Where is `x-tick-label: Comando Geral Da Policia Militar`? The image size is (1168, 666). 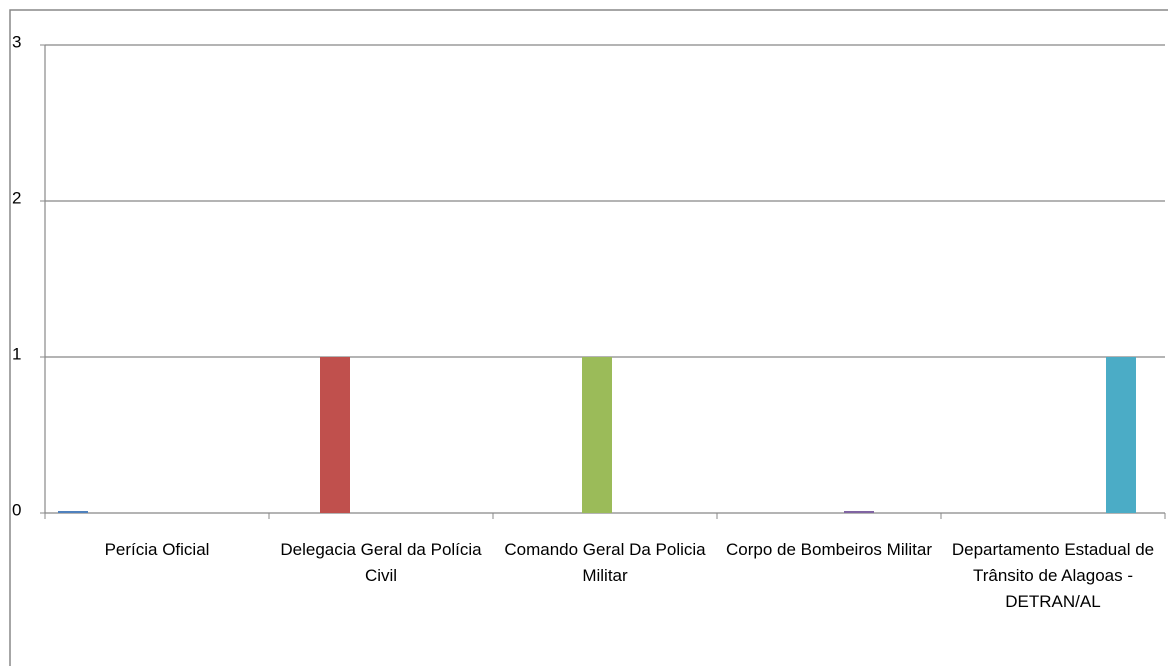
x-tick-label: Comando Geral Da Policia Militar is located at coordinates (605, 562).